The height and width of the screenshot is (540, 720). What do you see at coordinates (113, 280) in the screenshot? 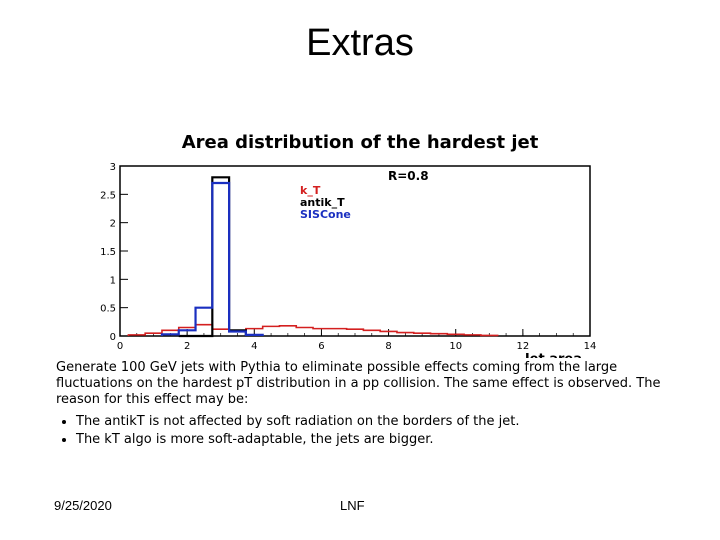
I see `y-tick-label: 1` at bounding box center [113, 280].